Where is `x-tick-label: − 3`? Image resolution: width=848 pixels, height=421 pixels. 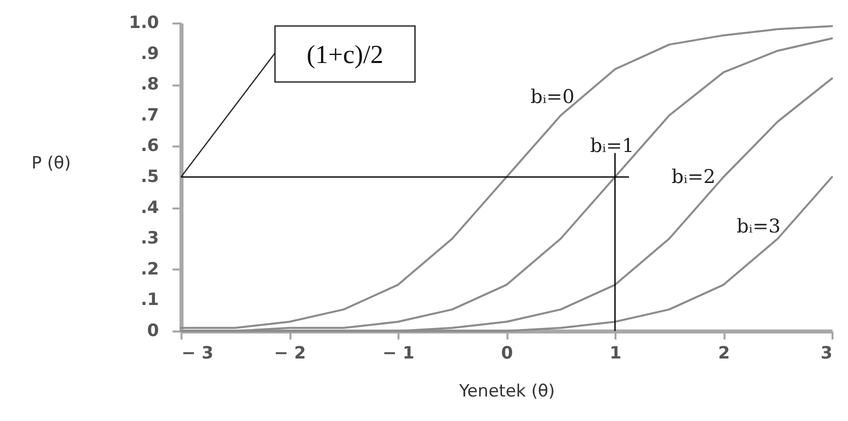 x-tick-label: − 3 is located at coordinates (198, 354).